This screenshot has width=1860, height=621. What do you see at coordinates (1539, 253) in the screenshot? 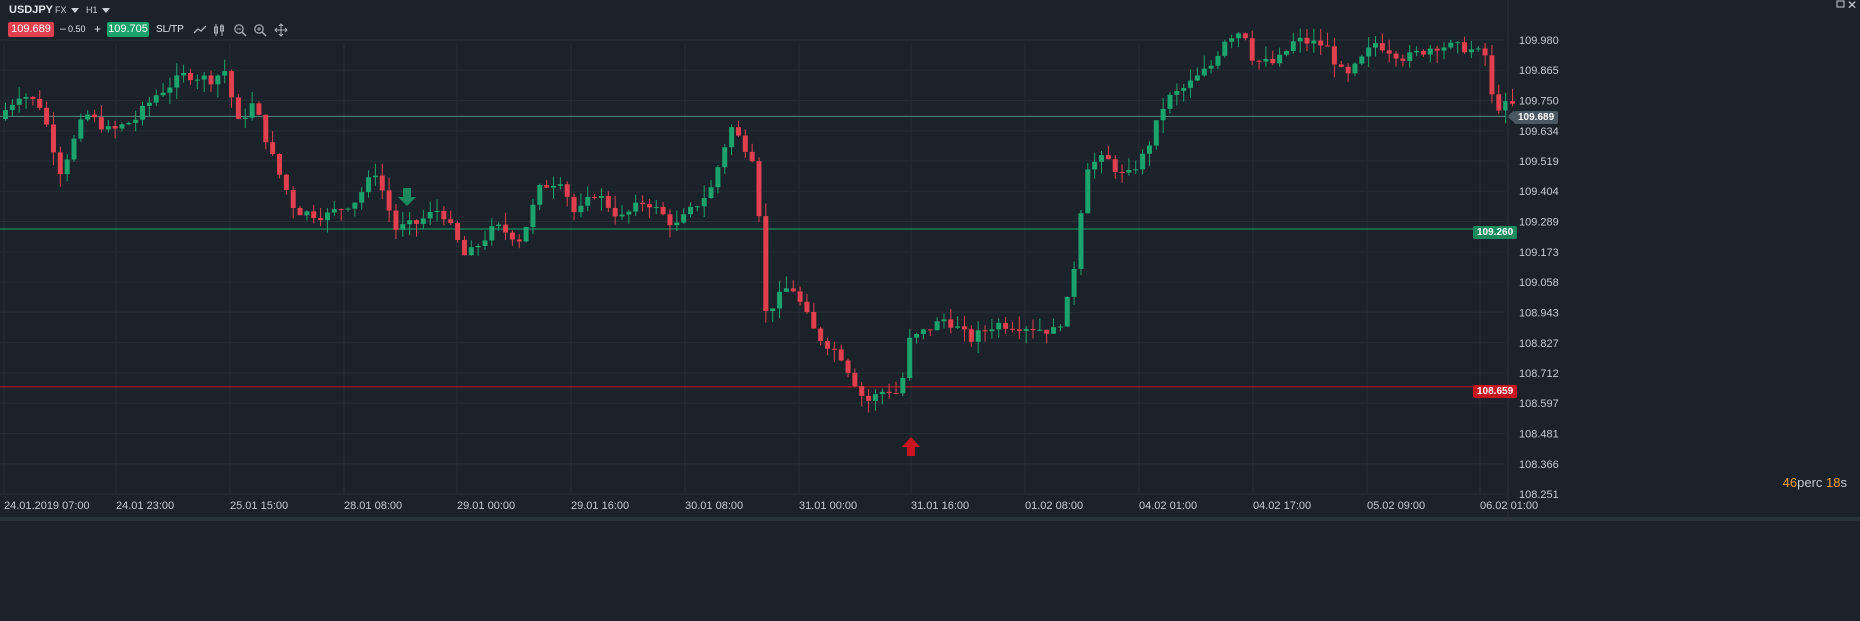
I see `y-tick-label: 109.173` at bounding box center [1539, 253].